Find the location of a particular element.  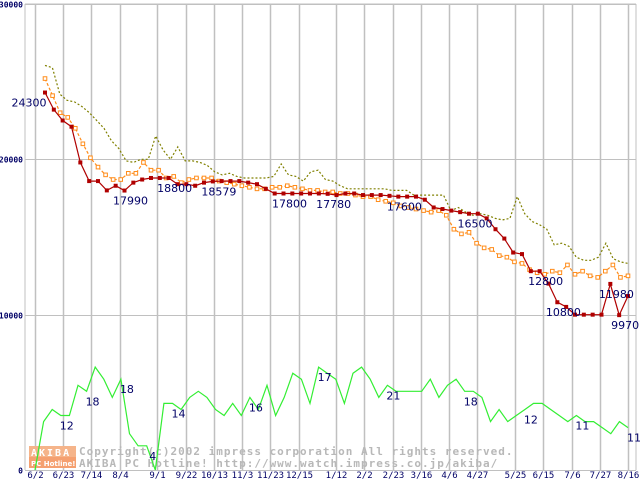

data-label-shops: 16 is located at coordinates (256, 407).